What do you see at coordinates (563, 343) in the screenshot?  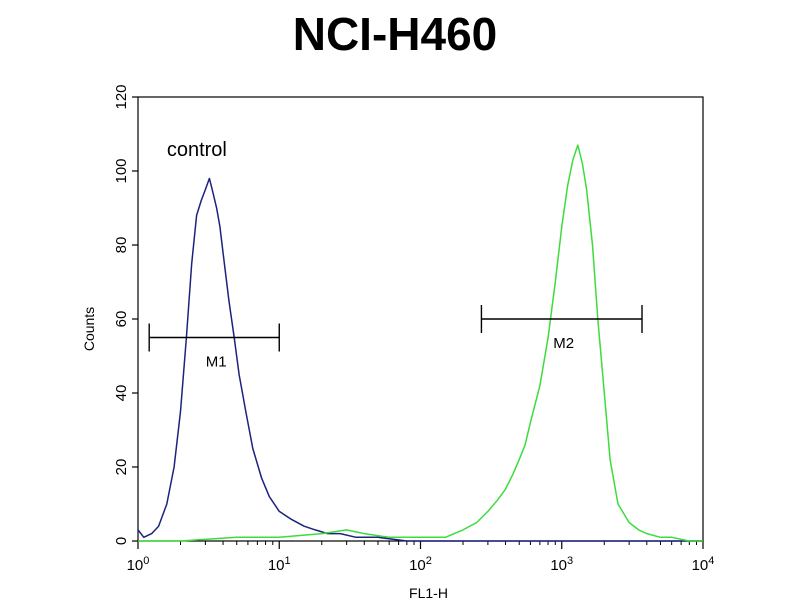 I see `marker-label: M2` at bounding box center [563, 343].